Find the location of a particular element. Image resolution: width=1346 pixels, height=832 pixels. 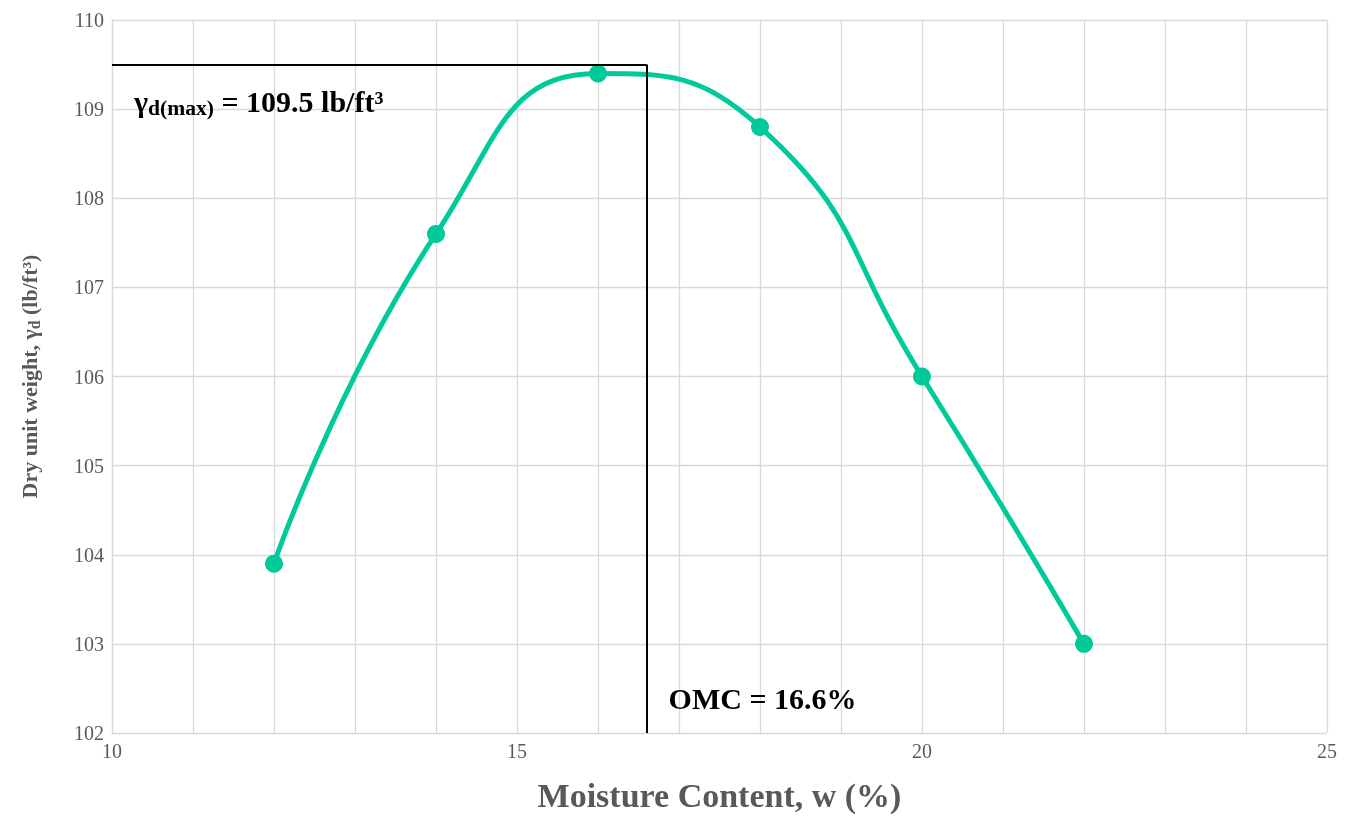

x-axis-title: Moisture Content, w (%) is located at coordinates (719, 795).